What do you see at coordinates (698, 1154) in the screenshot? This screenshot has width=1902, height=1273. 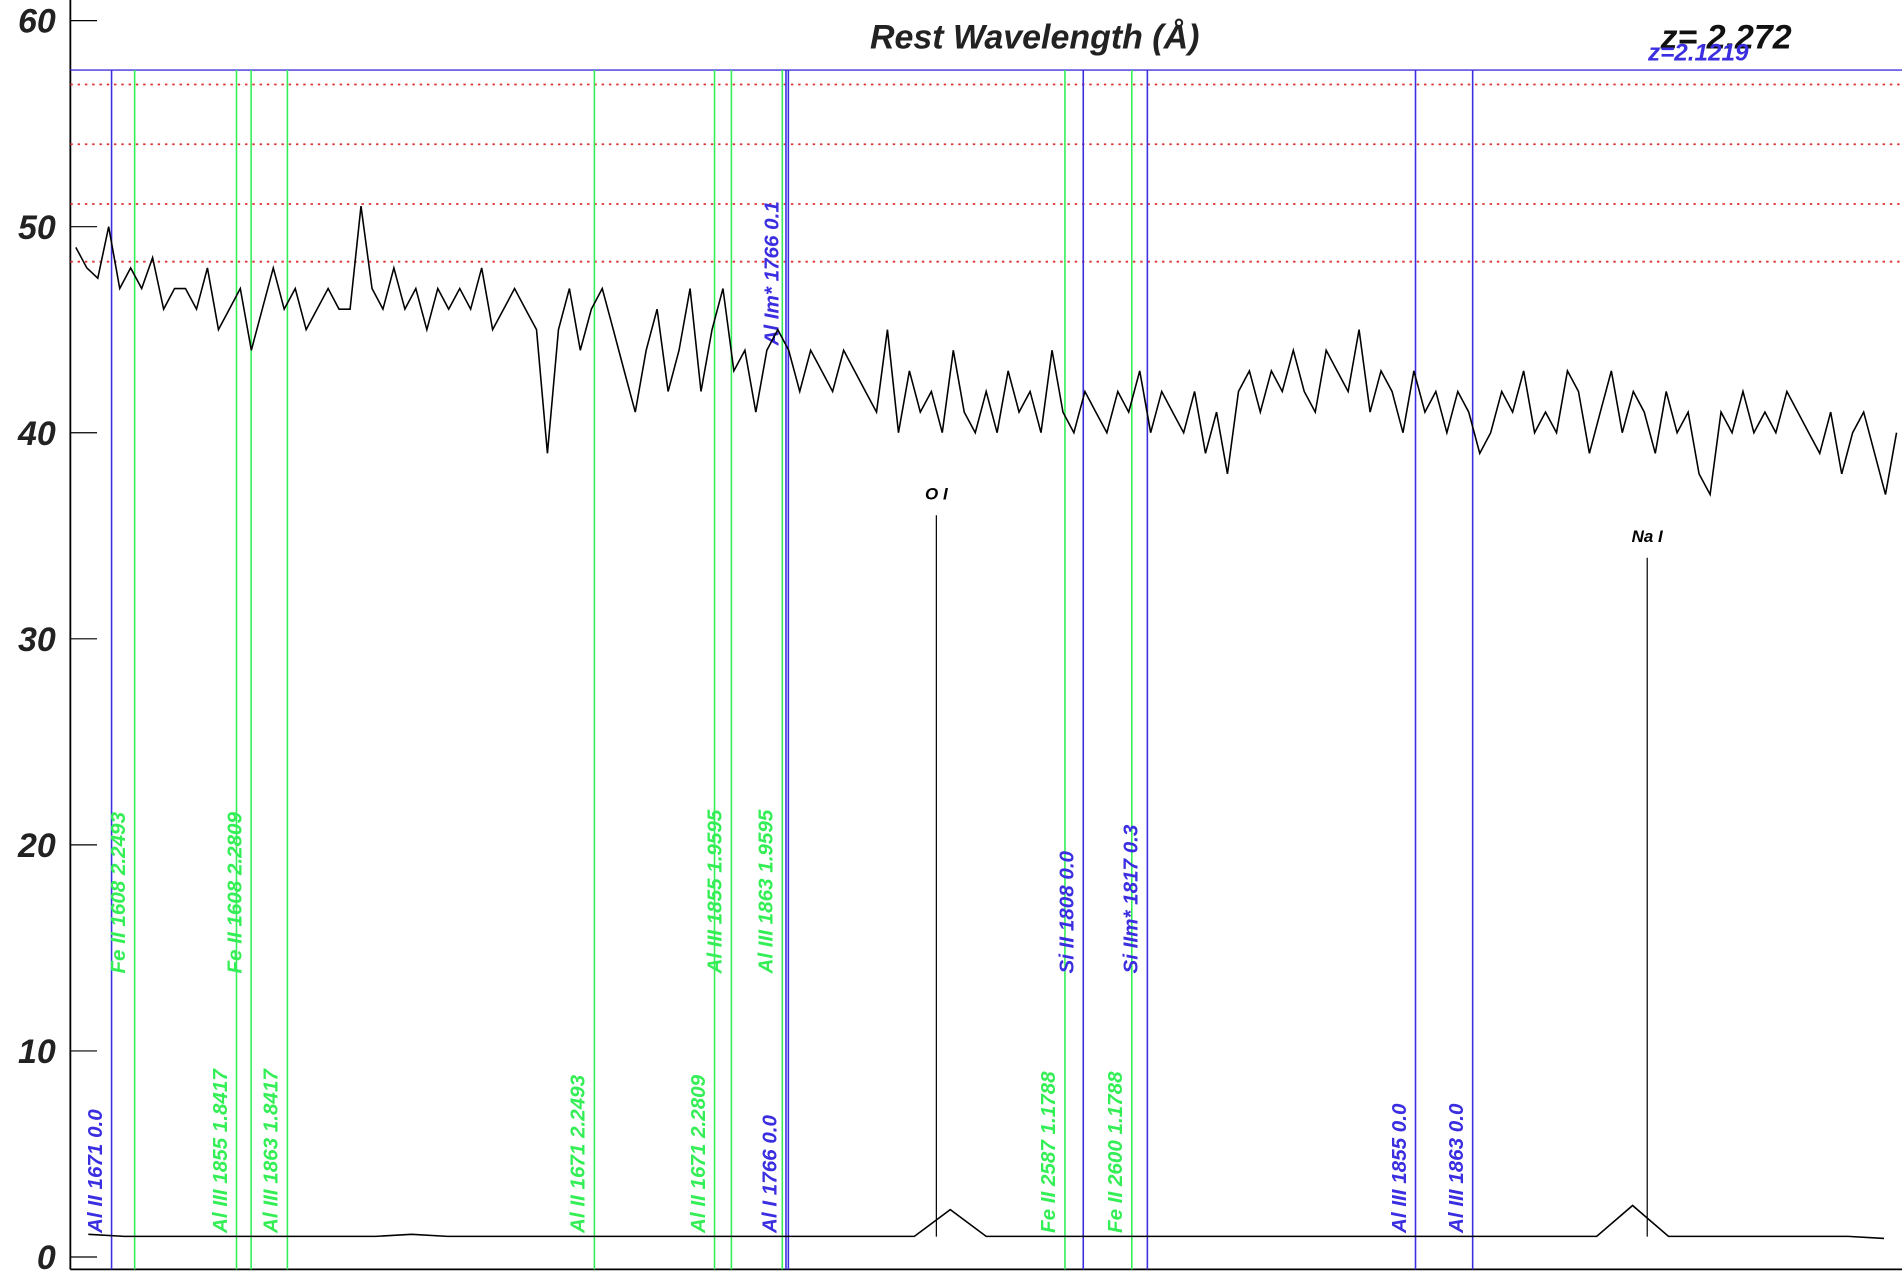 I see `line-id-label: Al II 1671 2.2809` at bounding box center [698, 1154].